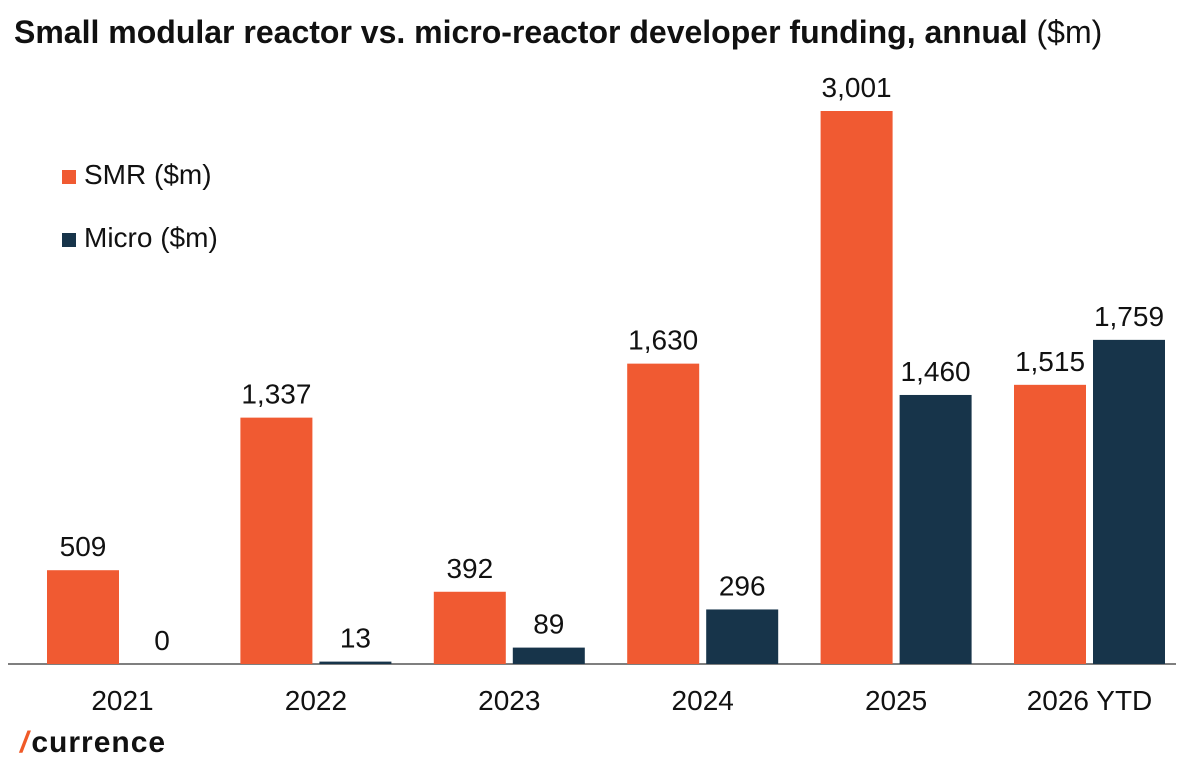 This screenshot has height=771, width=1200. I want to click on data-label-smr-2021: 509, so click(83, 546).